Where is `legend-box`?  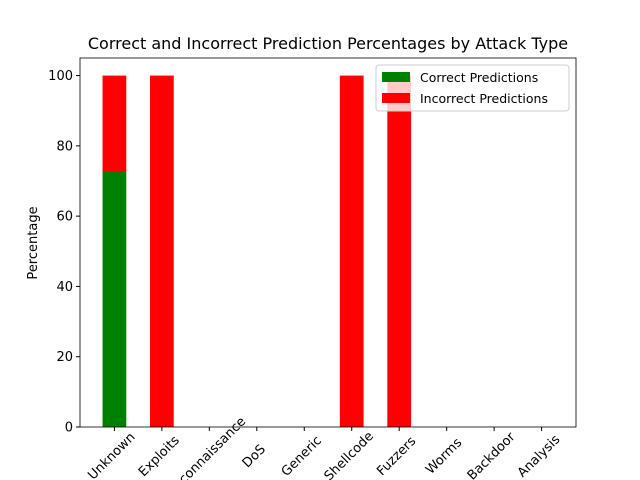
legend-box is located at coordinates (472, 88).